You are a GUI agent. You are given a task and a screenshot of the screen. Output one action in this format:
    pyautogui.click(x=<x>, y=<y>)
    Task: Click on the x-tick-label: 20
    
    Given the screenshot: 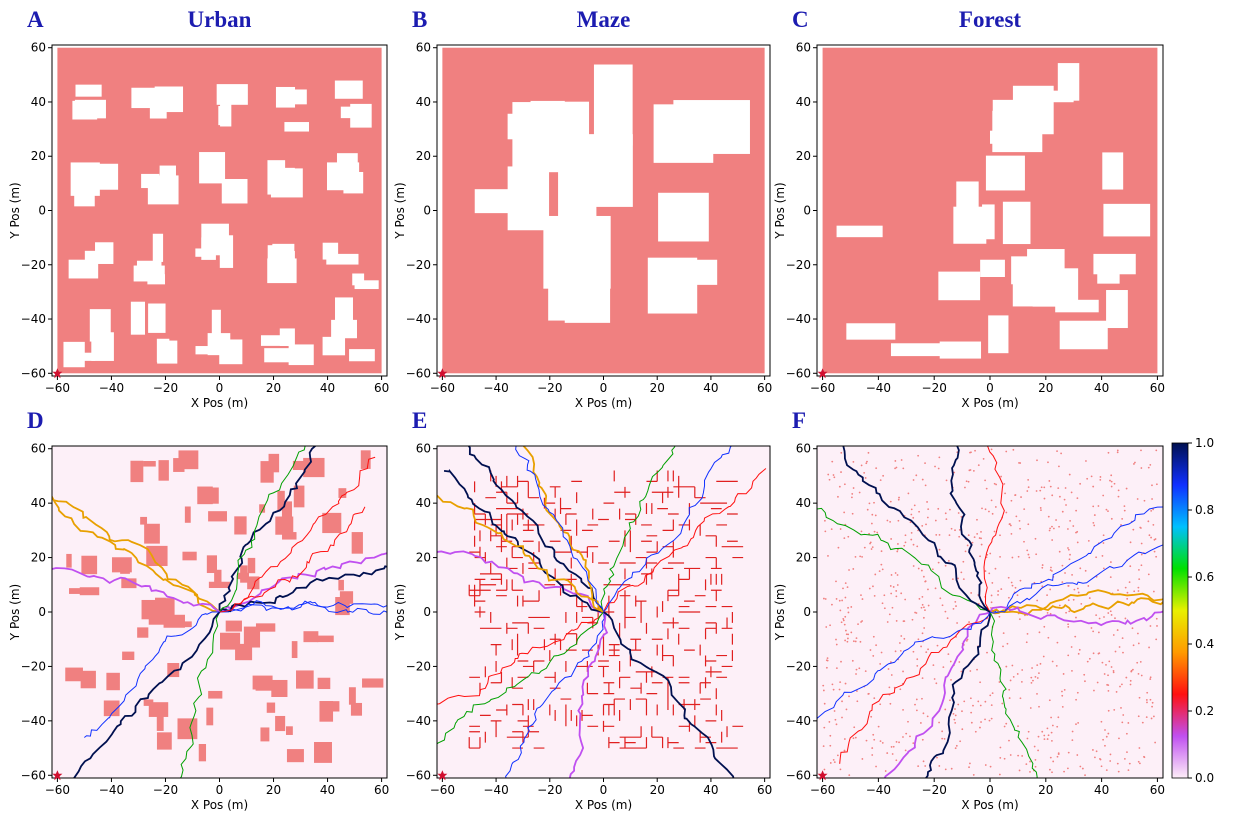 What is the action you would take?
    pyautogui.click(x=273, y=388)
    